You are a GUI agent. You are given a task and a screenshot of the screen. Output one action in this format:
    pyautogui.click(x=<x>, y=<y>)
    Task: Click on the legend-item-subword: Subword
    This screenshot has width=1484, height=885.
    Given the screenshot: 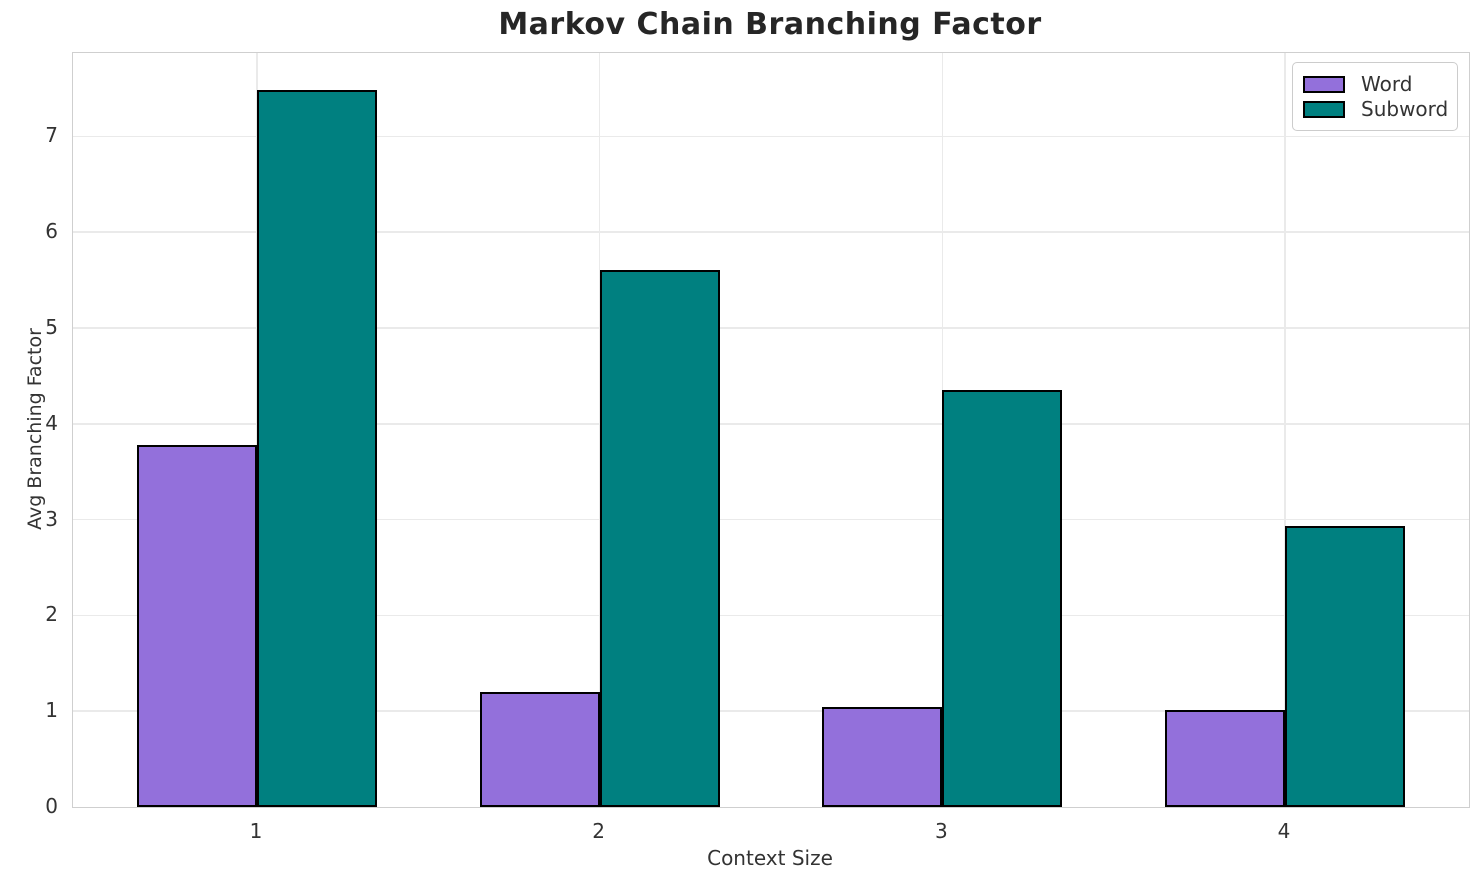 What is the action you would take?
    pyautogui.click(x=1376, y=109)
    